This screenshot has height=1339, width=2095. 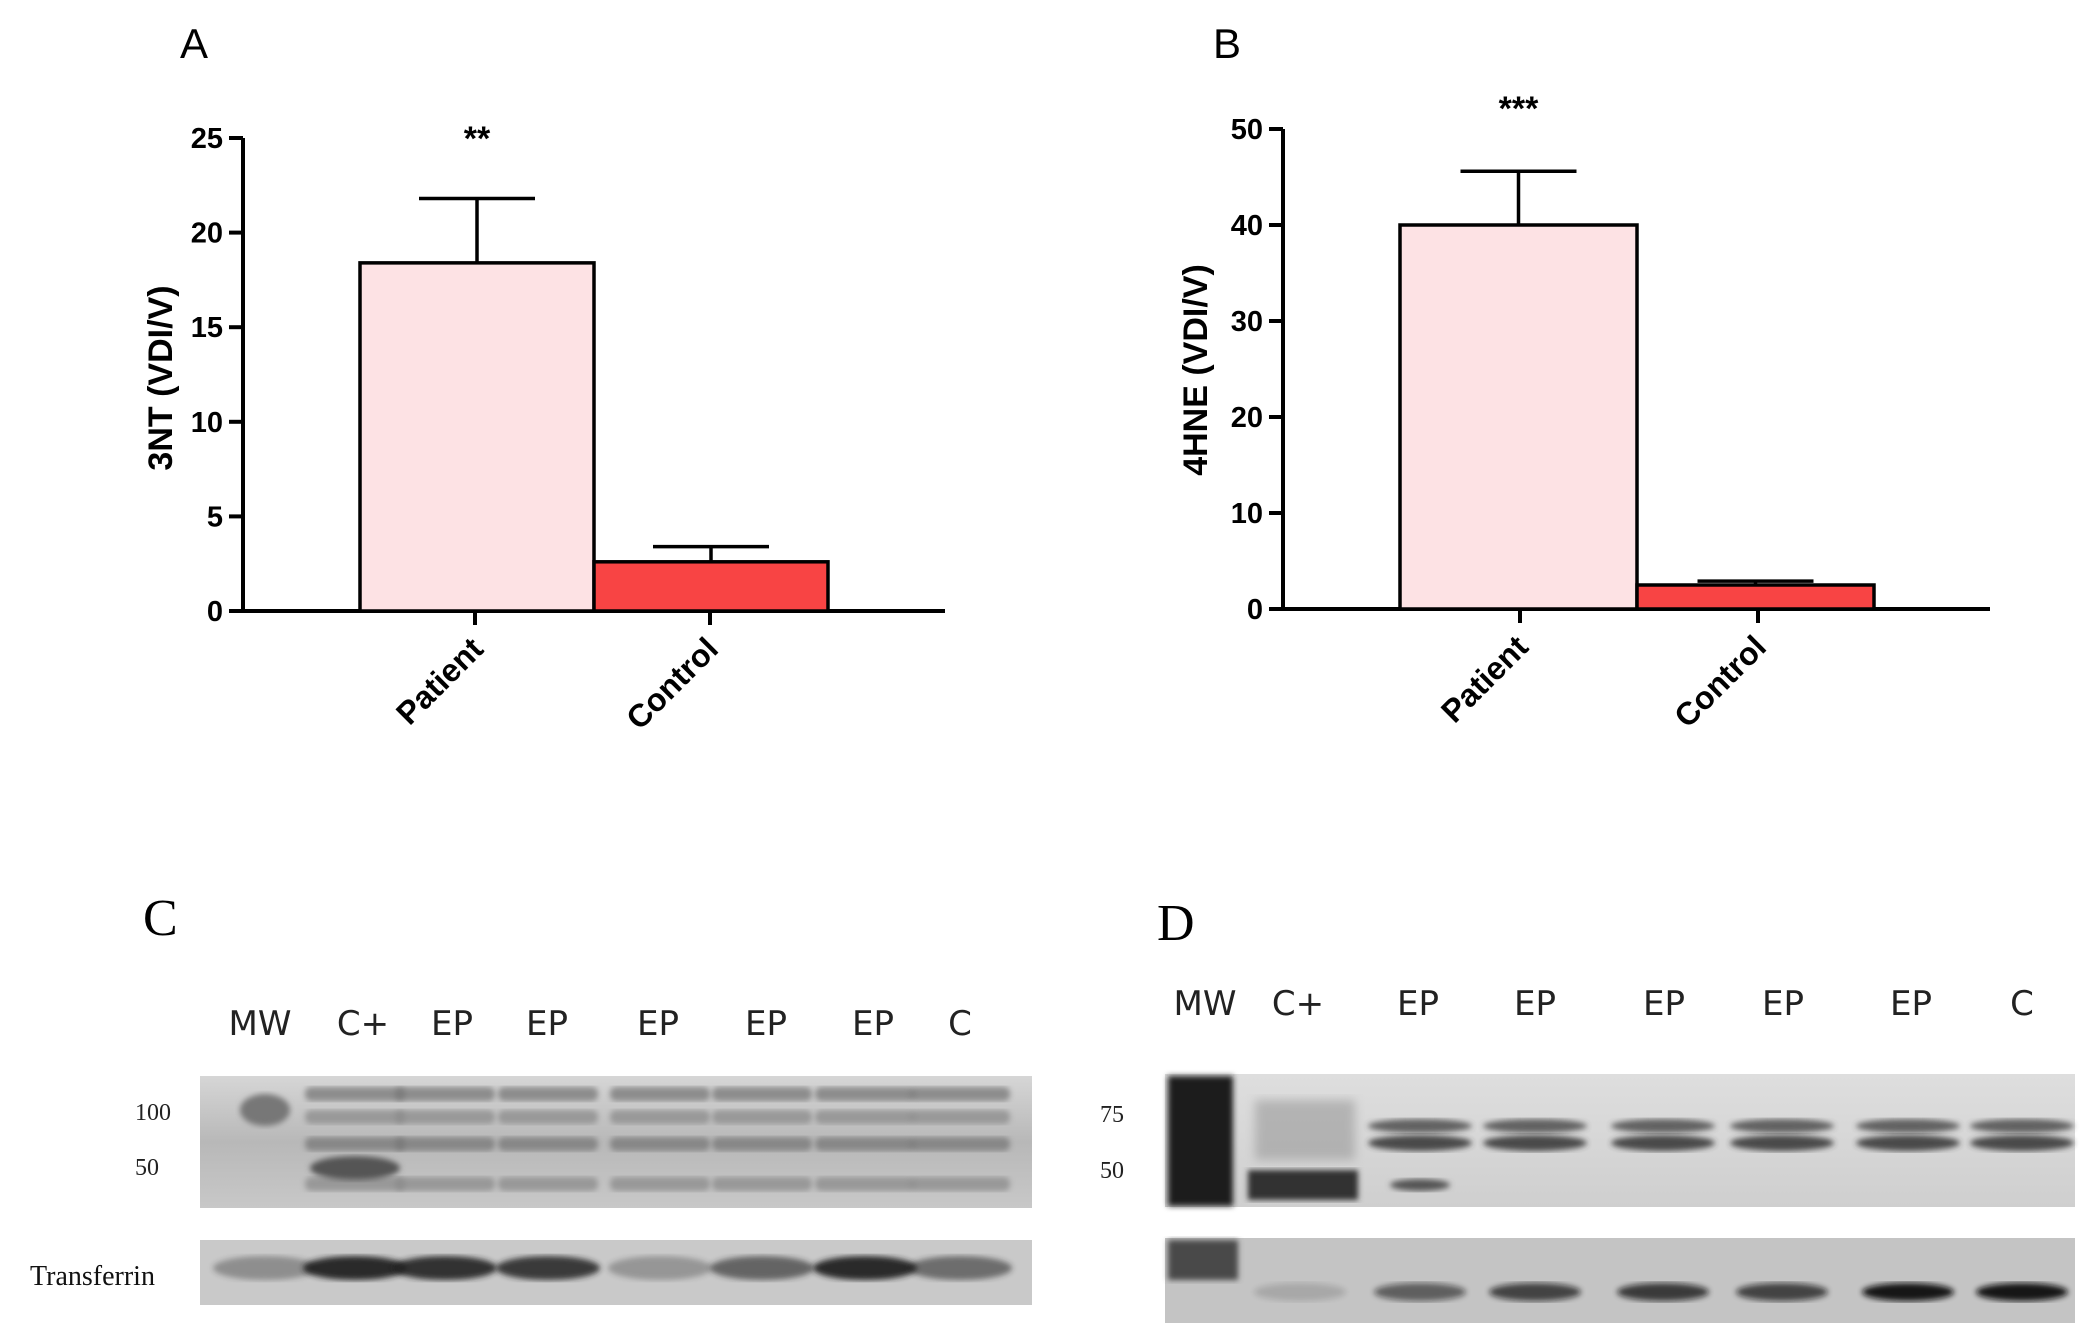 I want to click on y-tick-label: 40, so click(x=1247, y=226).